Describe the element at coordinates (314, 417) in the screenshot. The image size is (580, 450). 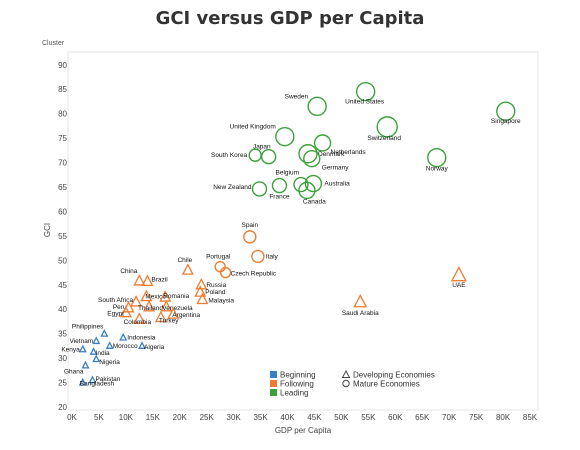
I see `x-tick-label: 45K` at that location.